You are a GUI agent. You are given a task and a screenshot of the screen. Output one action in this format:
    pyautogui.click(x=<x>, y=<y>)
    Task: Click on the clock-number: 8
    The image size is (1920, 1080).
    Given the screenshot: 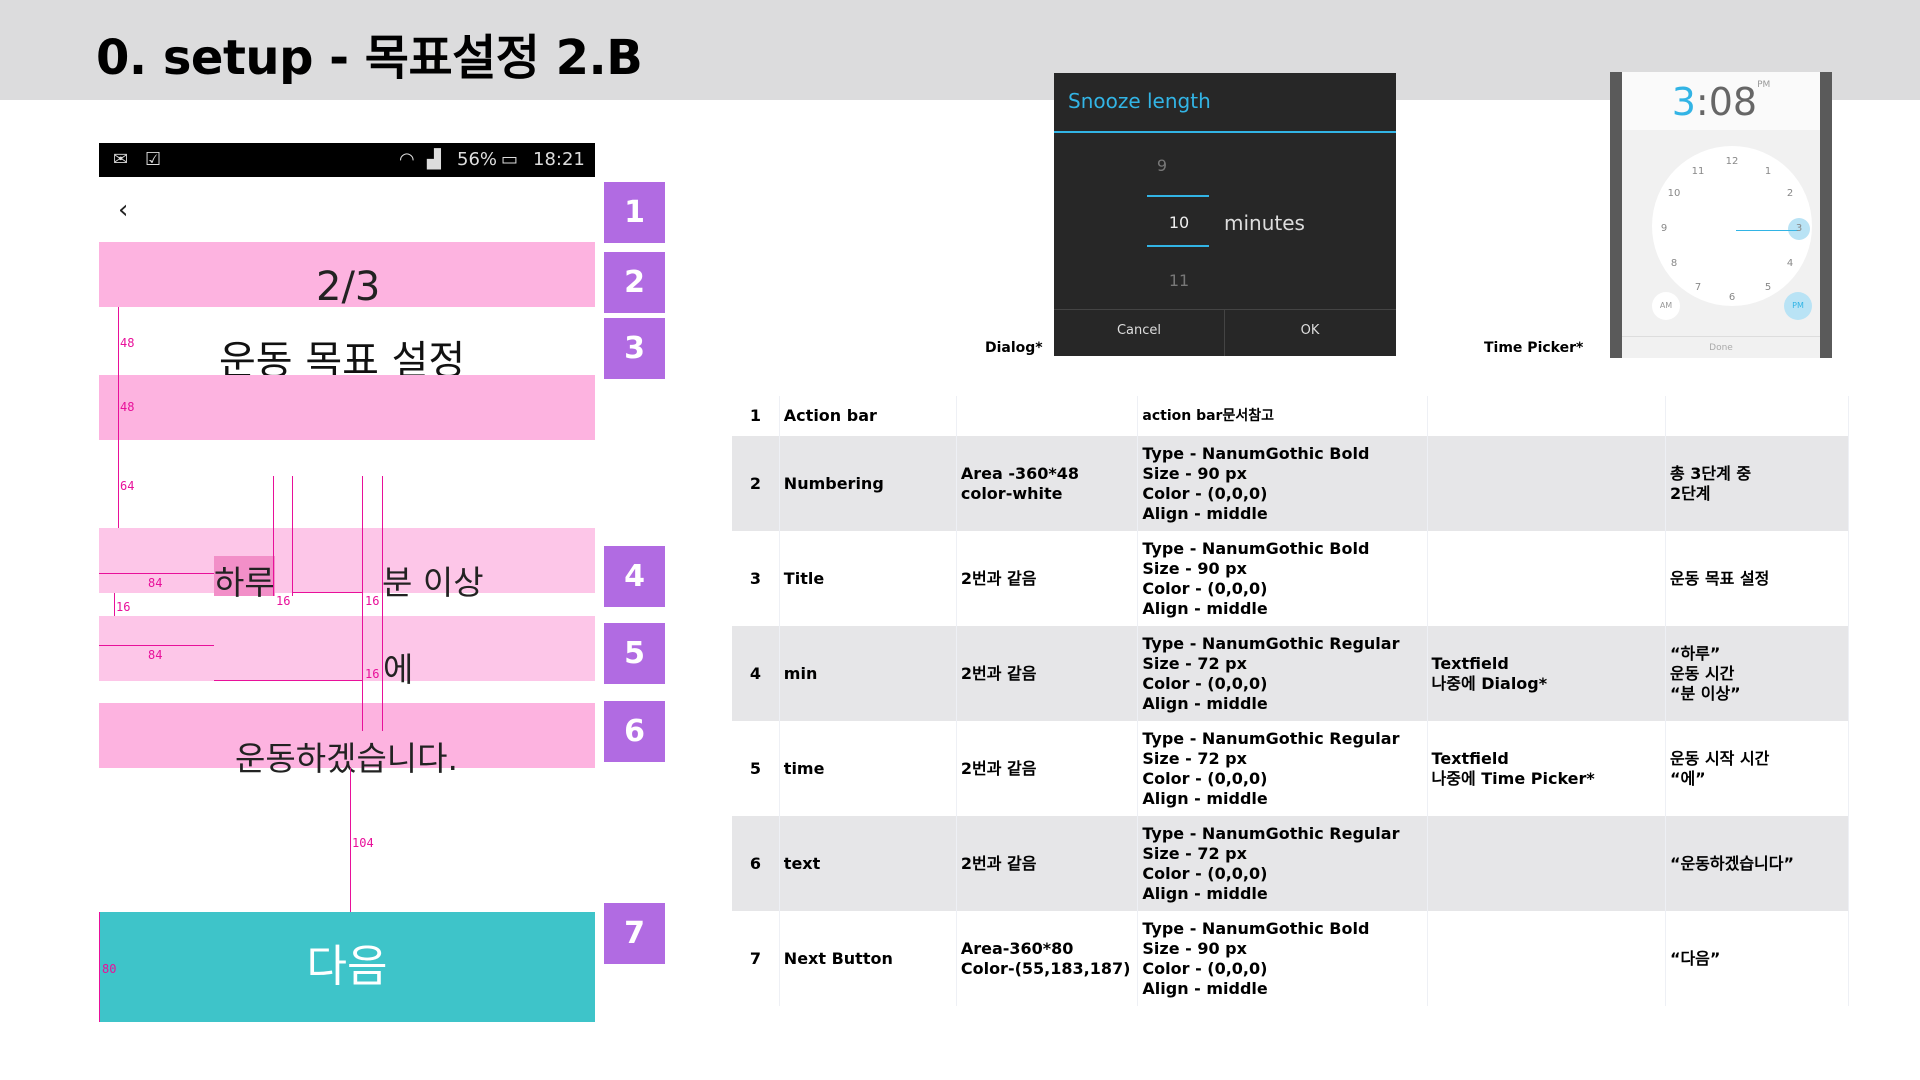 What is the action you would take?
    pyautogui.click(x=1674, y=263)
    